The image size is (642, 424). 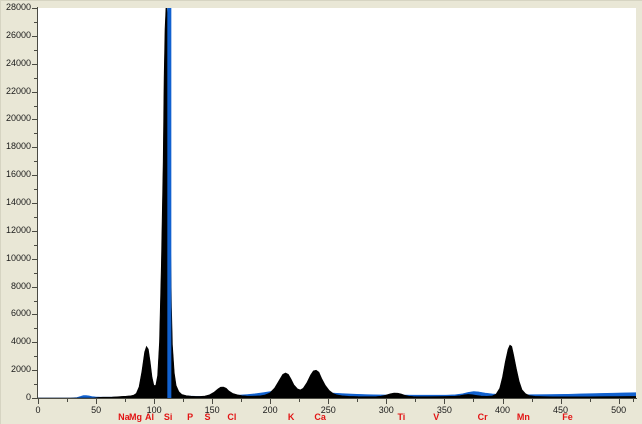 I want to click on x-axis-tick-label: 350, so click(x=444, y=410).